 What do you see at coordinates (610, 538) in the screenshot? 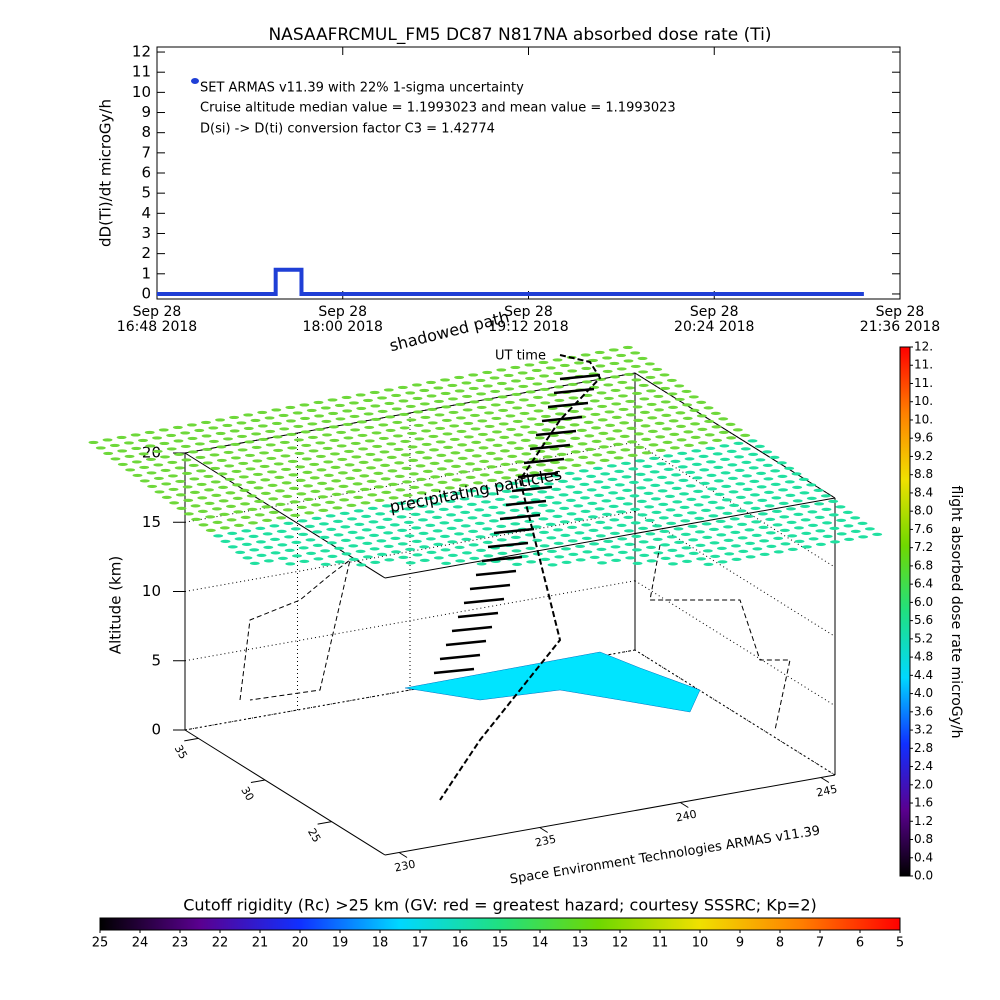
I see `top-edge` at bounding box center [610, 538].